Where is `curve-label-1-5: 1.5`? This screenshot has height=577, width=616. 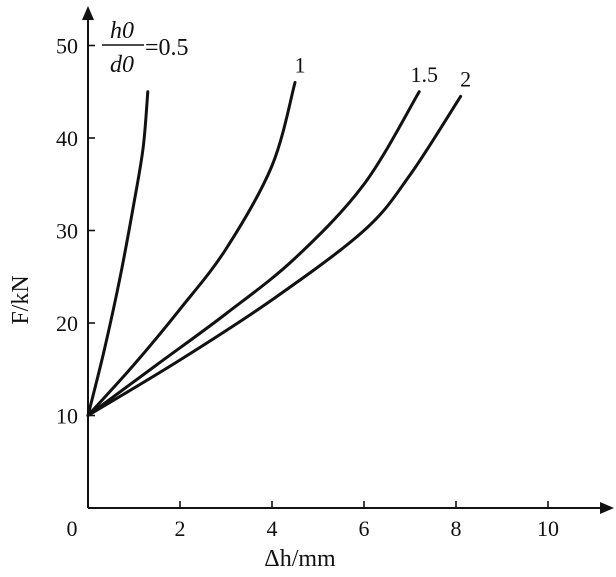
curve-label-1-5: 1.5 is located at coordinates (424, 74).